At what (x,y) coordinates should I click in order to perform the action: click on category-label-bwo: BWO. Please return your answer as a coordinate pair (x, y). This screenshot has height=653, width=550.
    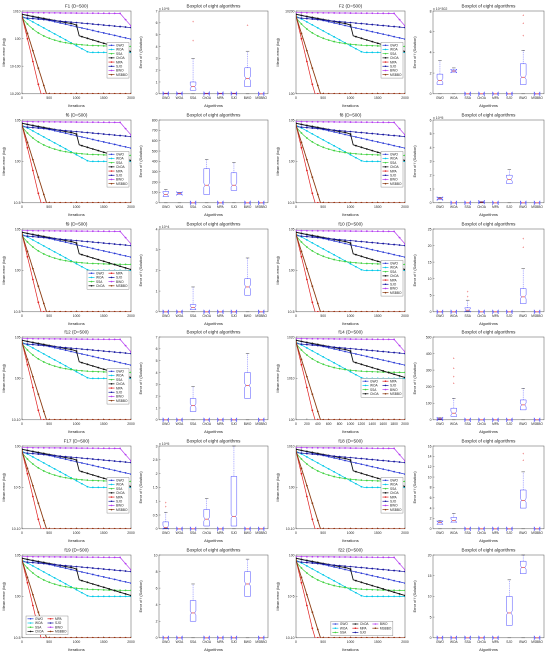
    Looking at the image, I should click on (523, 315).